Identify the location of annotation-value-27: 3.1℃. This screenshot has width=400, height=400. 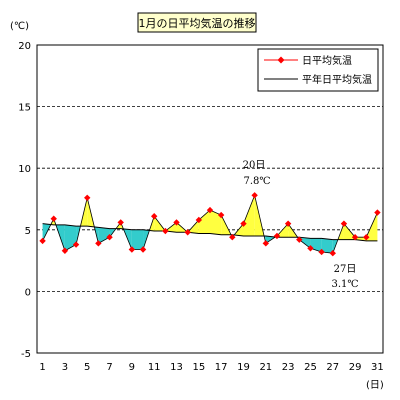
(344, 284).